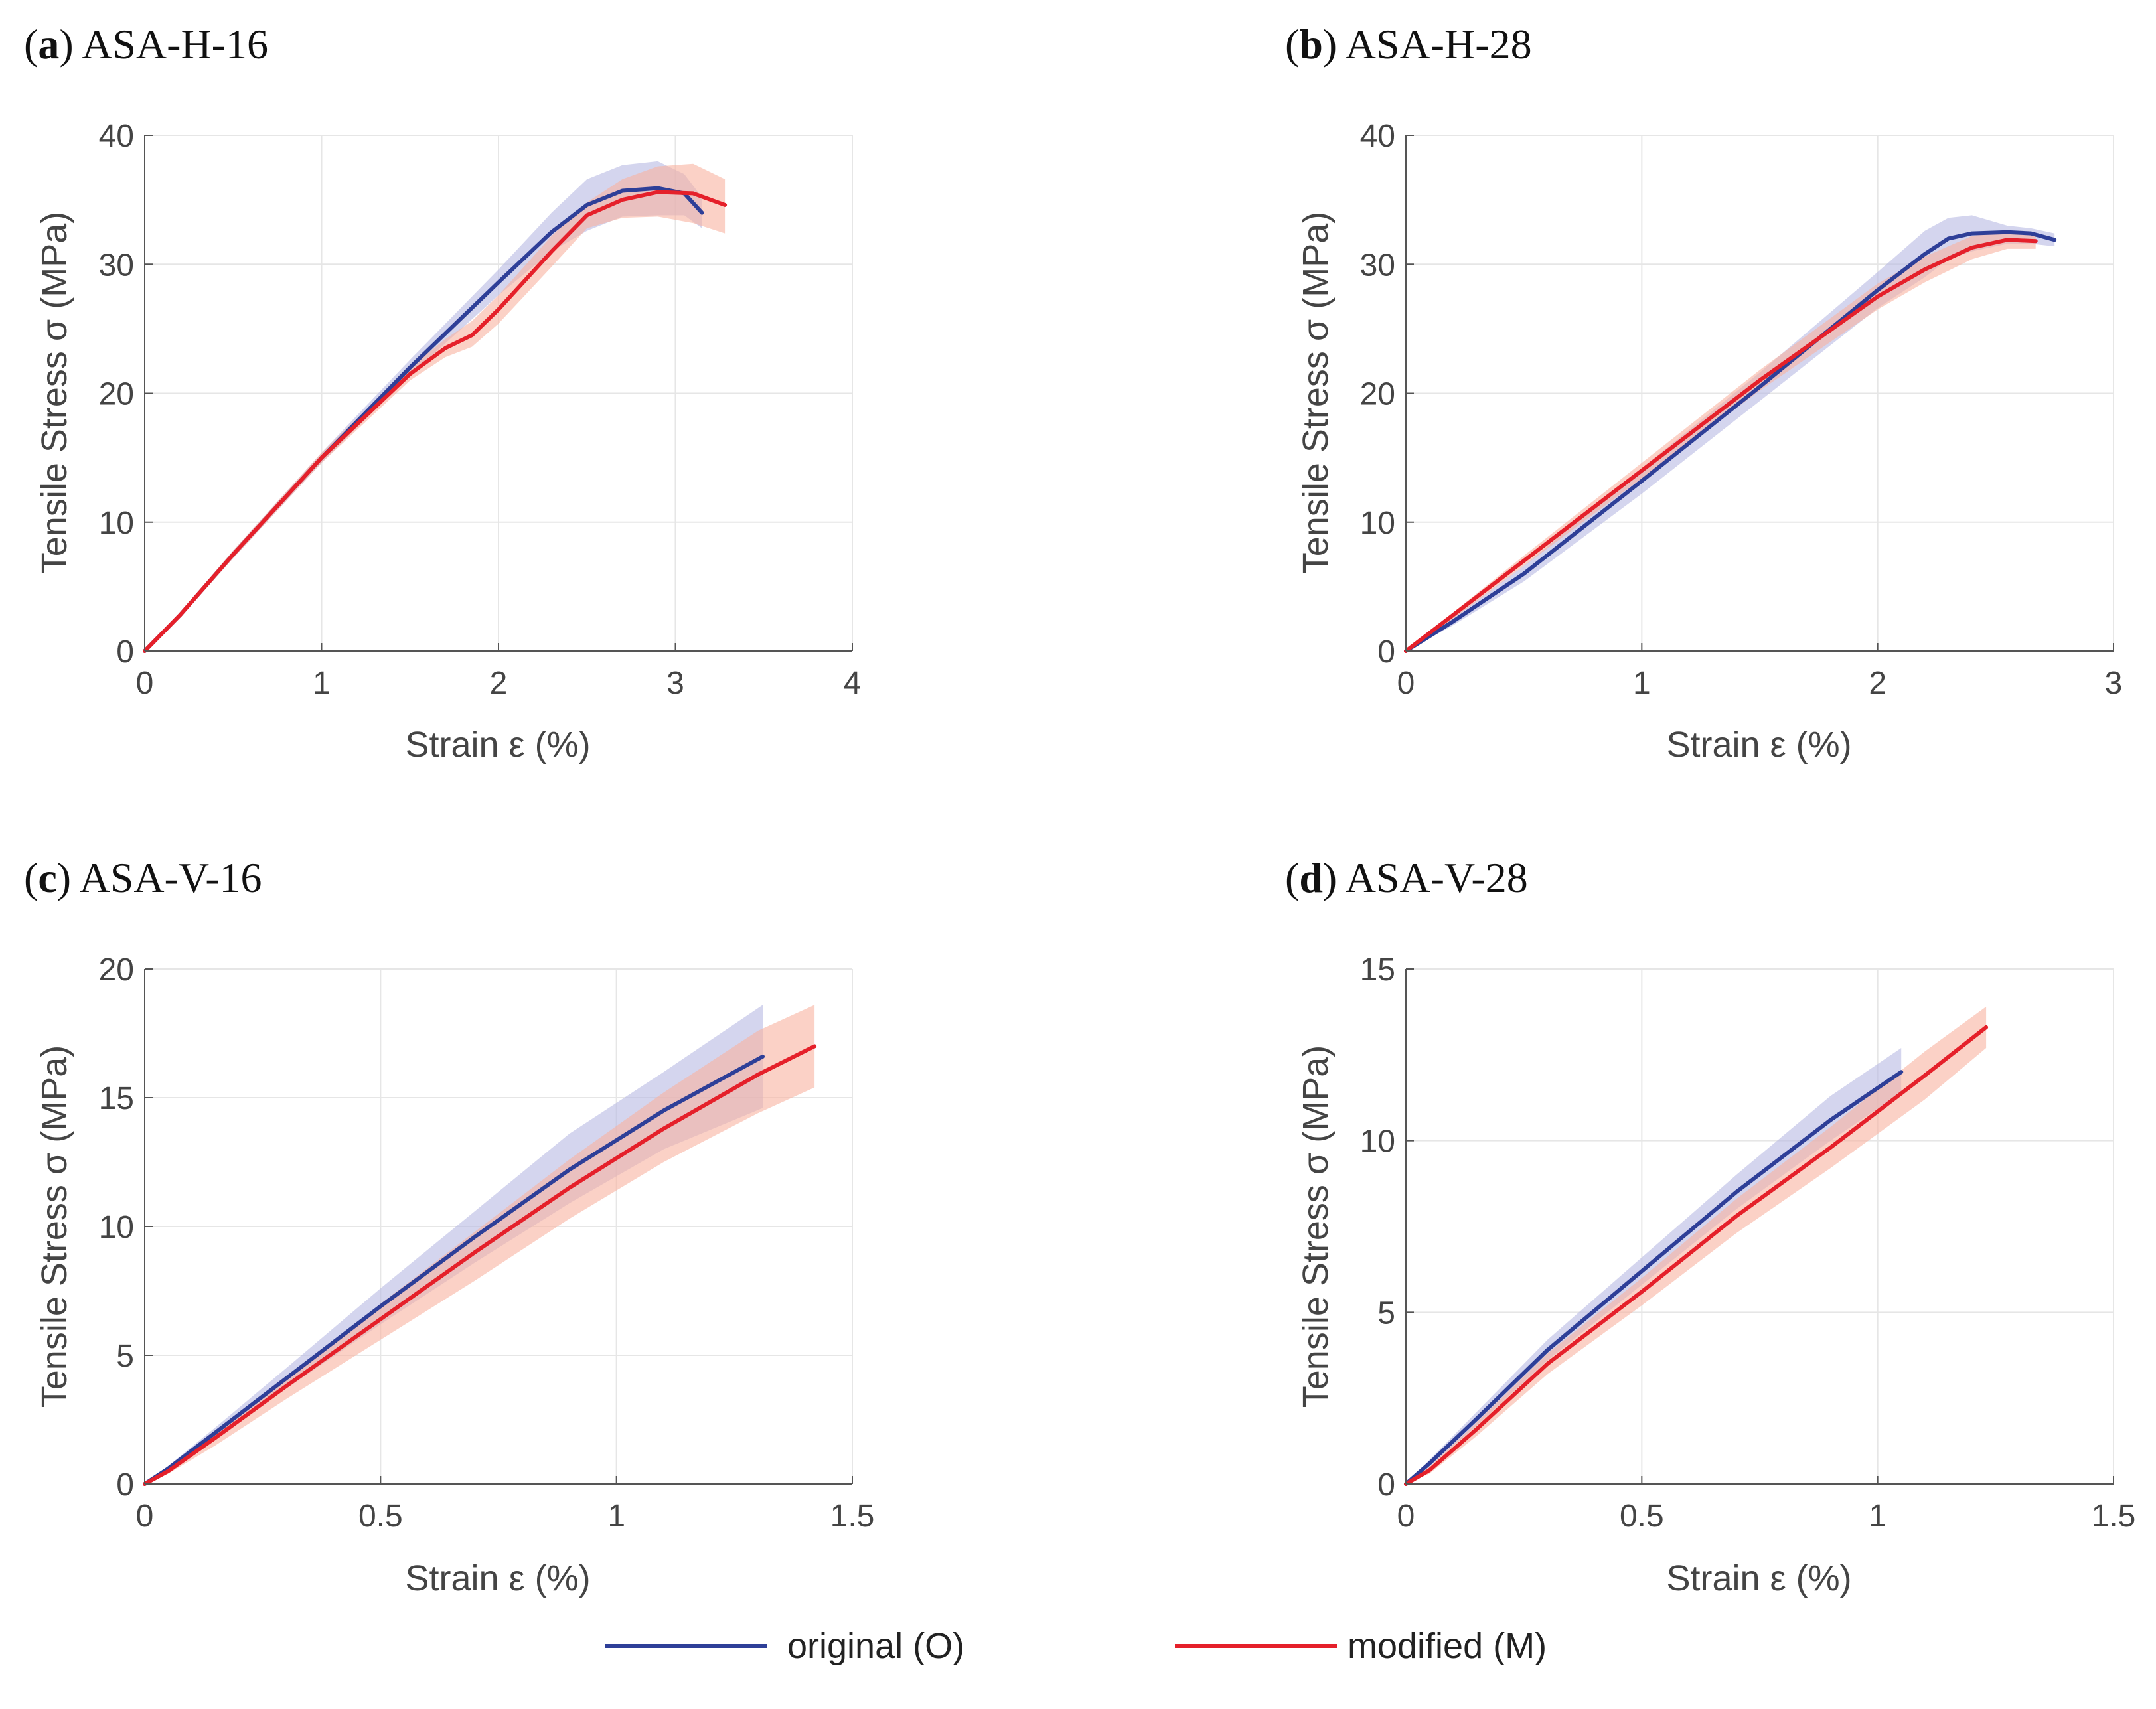  What do you see at coordinates (55, 1226) in the screenshot?
I see `y-axis-label-c: Tensile Stress σ (MPa)` at bounding box center [55, 1226].